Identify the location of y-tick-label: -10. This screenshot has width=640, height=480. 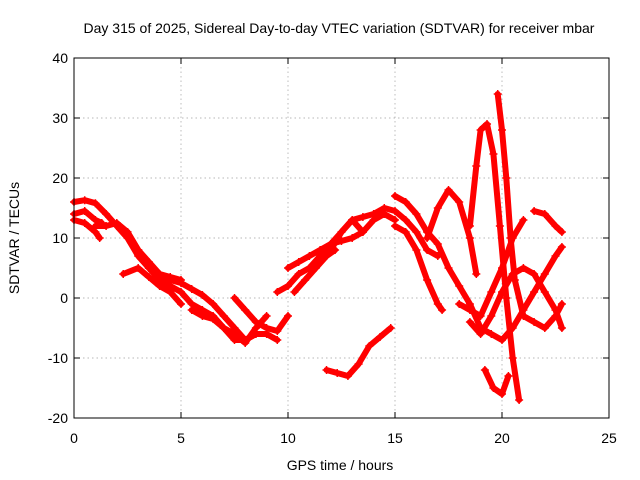
(58, 358).